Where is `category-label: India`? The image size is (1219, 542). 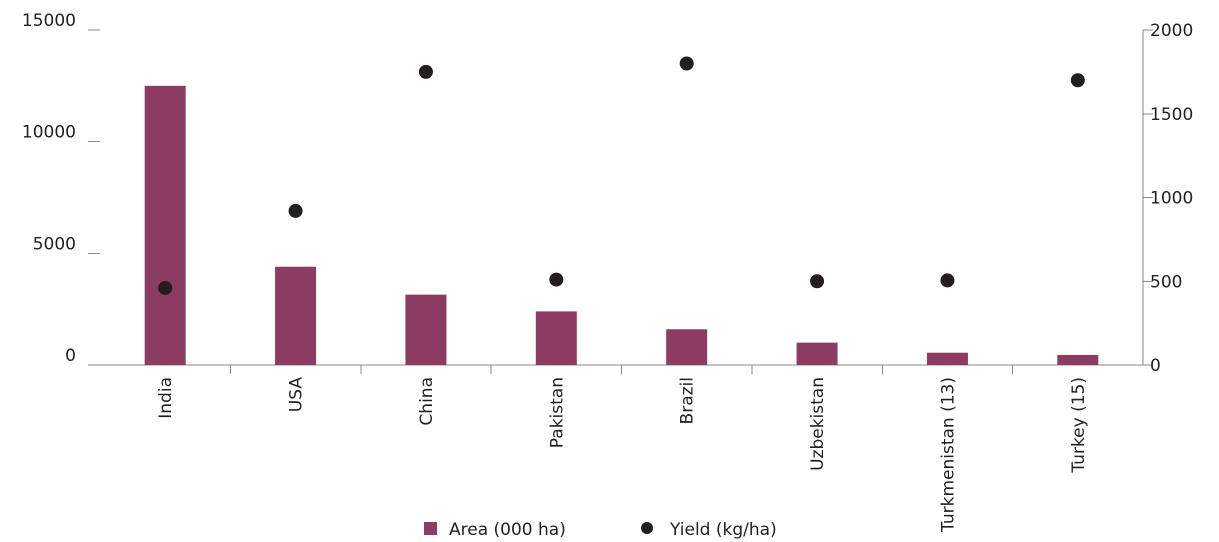 category-label: India is located at coordinates (166, 398).